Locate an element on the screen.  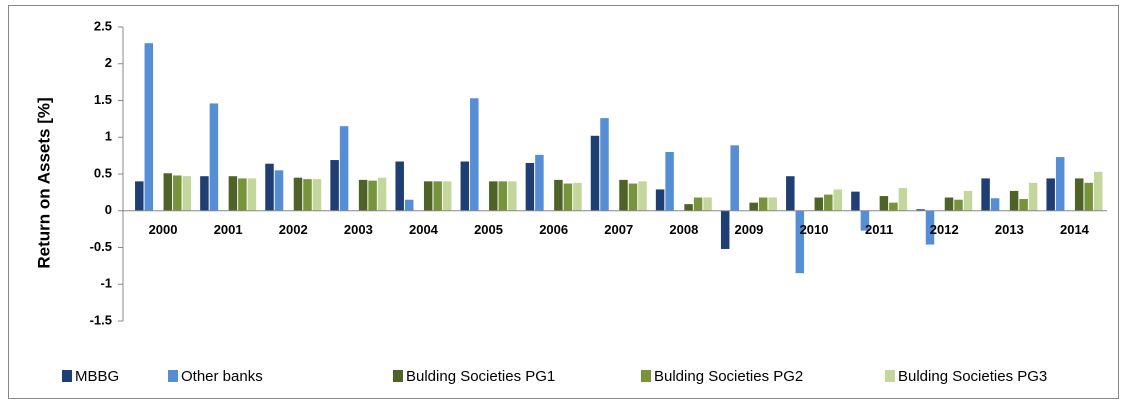
x-tick-label: 2010 is located at coordinates (814, 229).